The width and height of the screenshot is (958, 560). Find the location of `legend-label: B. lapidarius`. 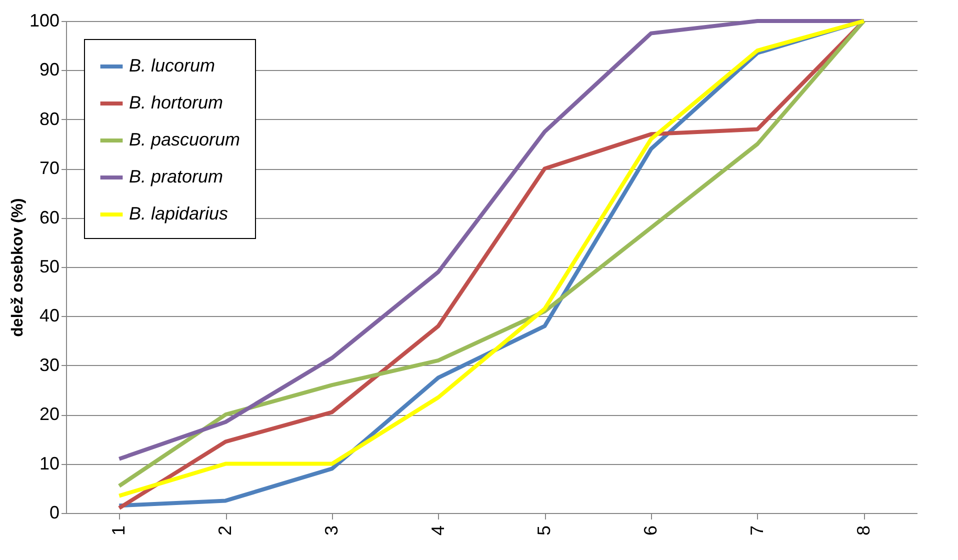

legend-label: B. lapidarius is located at coordinates (178, 214).